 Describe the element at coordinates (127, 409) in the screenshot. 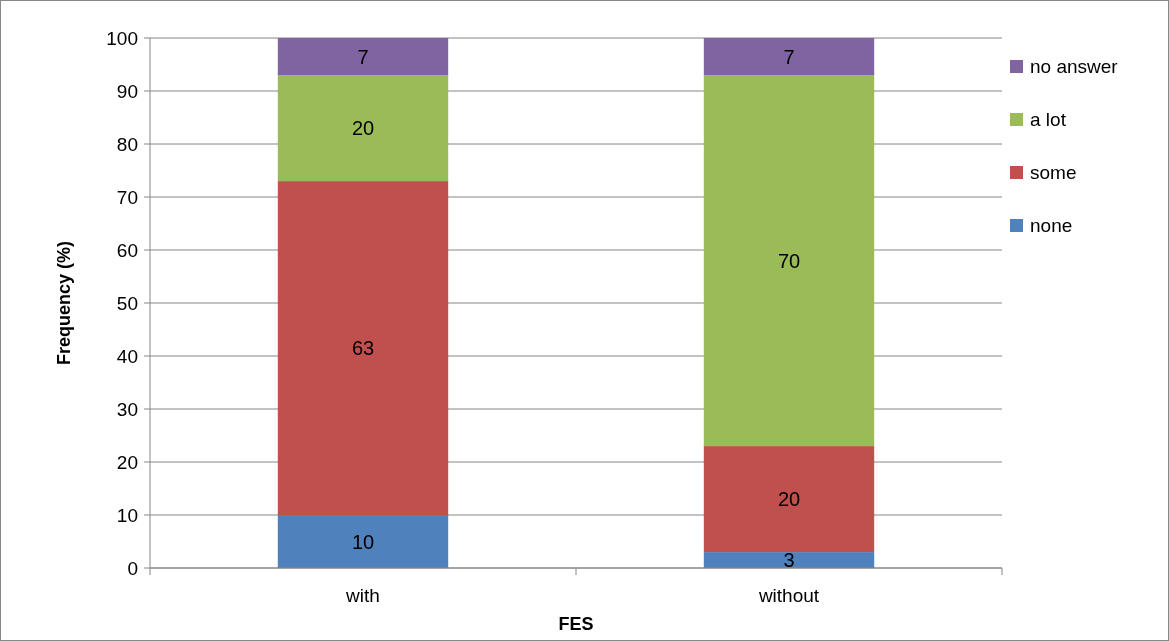

I see `y-tick-label: 30` at that location.